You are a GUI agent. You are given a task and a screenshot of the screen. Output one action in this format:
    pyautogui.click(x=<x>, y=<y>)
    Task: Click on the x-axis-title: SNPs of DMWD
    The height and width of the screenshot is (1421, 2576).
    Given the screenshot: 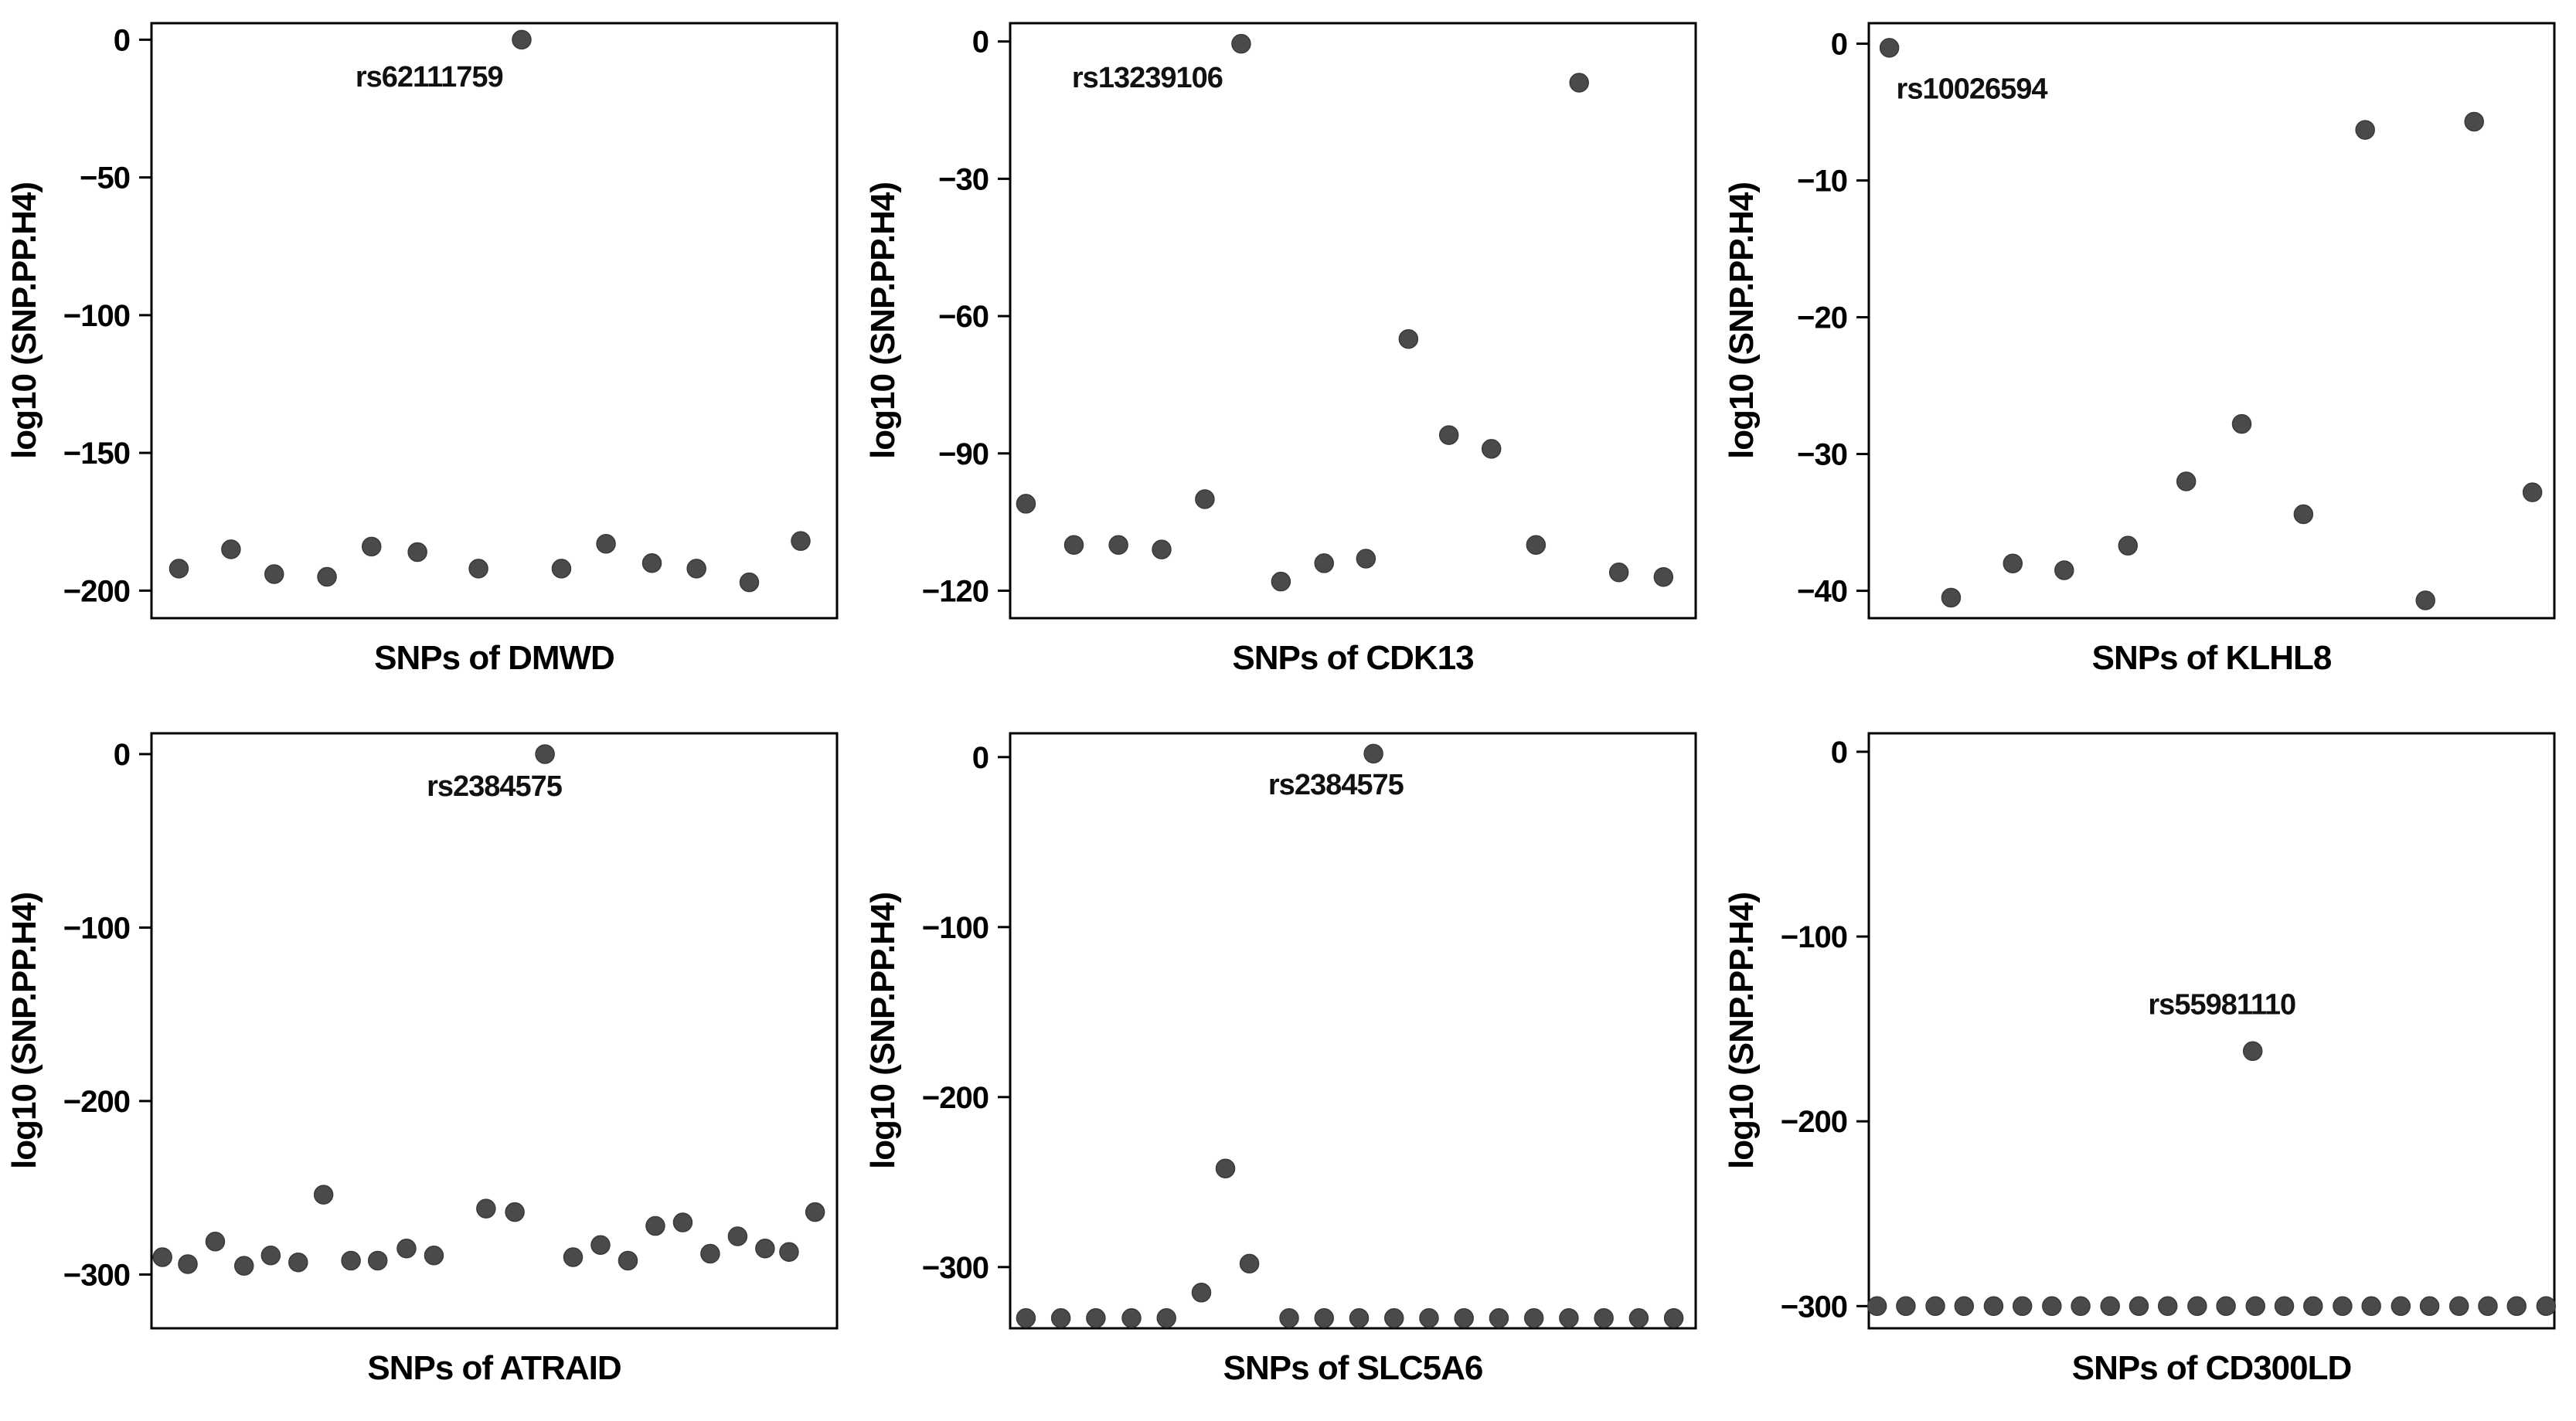 What is the action you would take?
    pyautogui.click(x=494, y=658)
    